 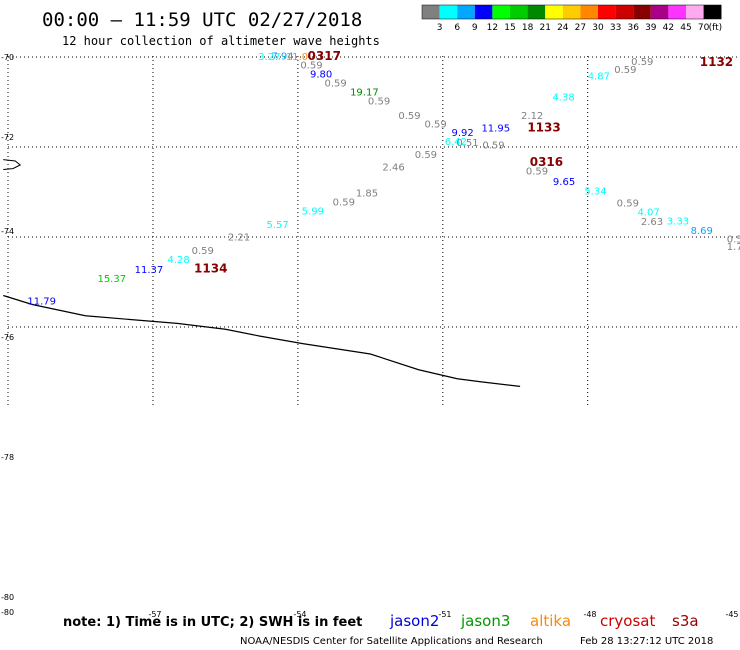 What do you see at coordinates (595, 191) in the screenshot?
I see `wave-height-value: 5.34` at bounding box center [595, 191].